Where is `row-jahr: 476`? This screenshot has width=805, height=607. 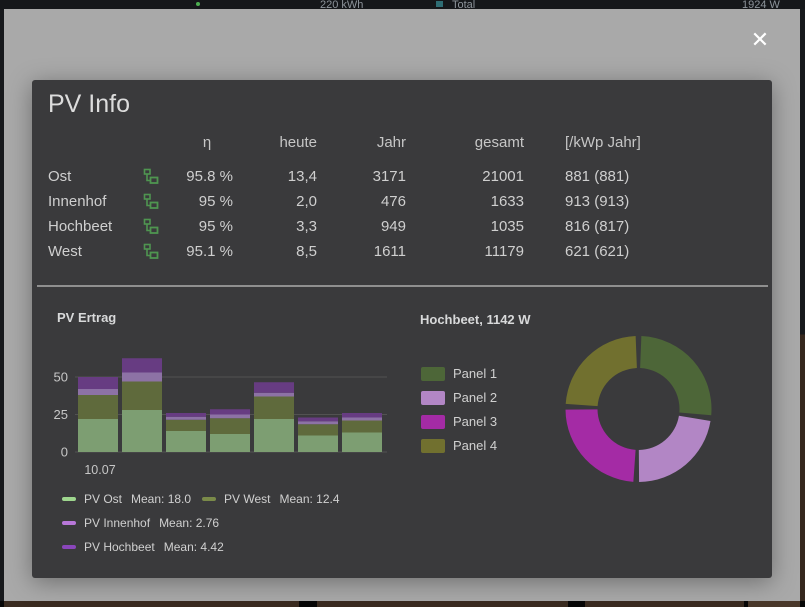 row-jahr: 476 is located at coordinates (393, 201).